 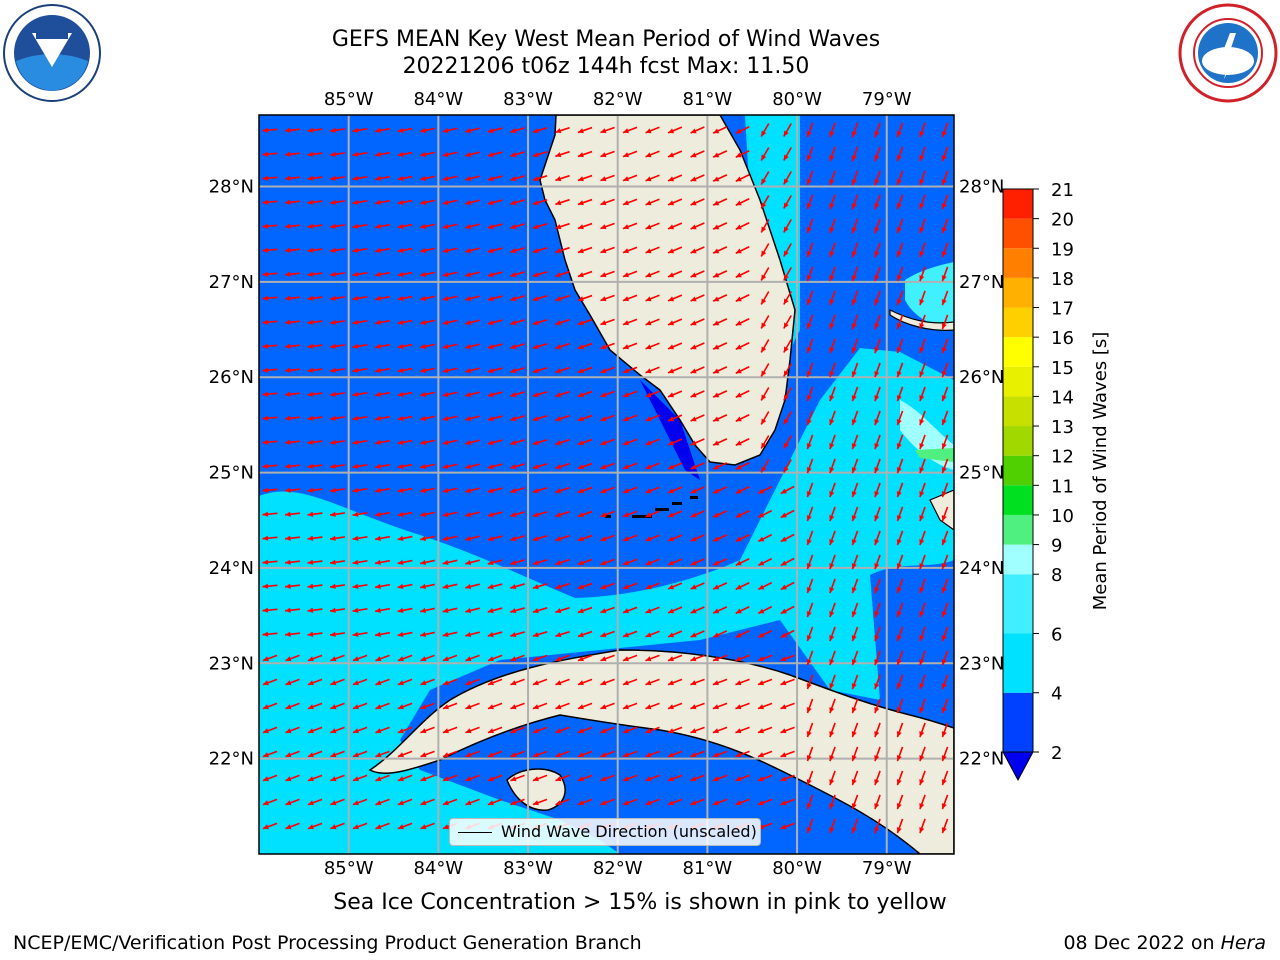 I want to click on lat-tick-label-right: 22°N, so click(x=981, y=759).